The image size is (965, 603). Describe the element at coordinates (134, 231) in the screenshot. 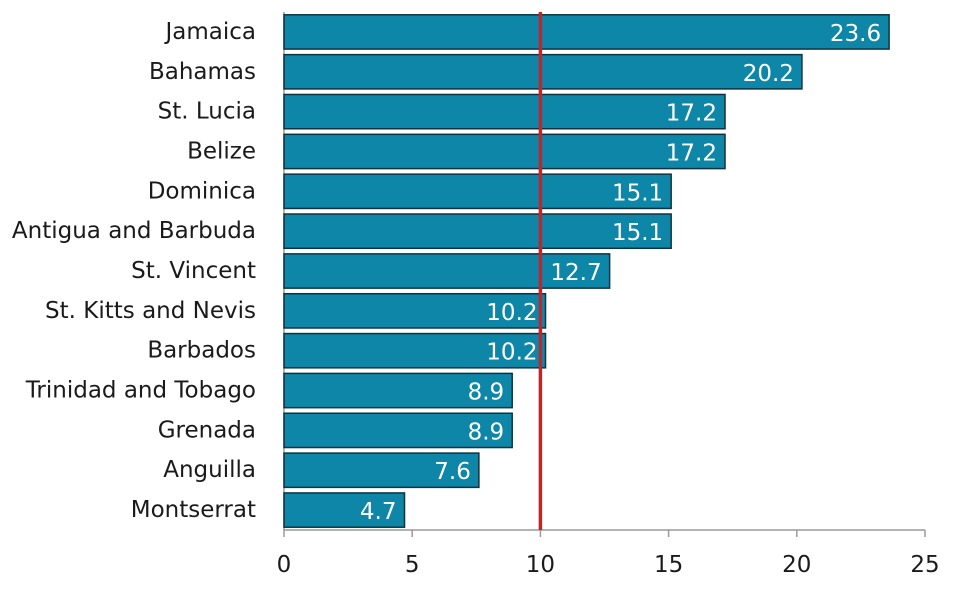

I see `category-label: Antigua and Barbuda` at that location.